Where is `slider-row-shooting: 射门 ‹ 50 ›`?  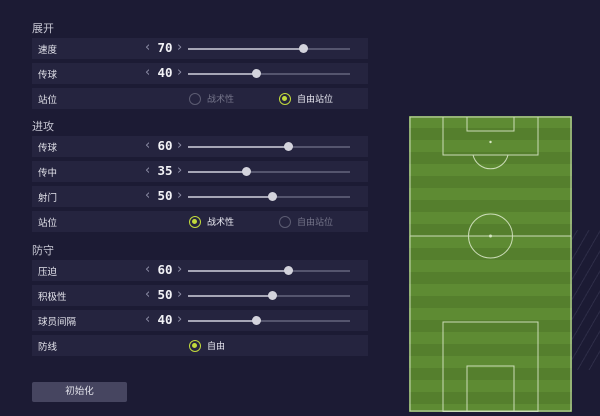
slider-row-shooting: 射门 ‹ 50 › is located at coordinates (200, 196).